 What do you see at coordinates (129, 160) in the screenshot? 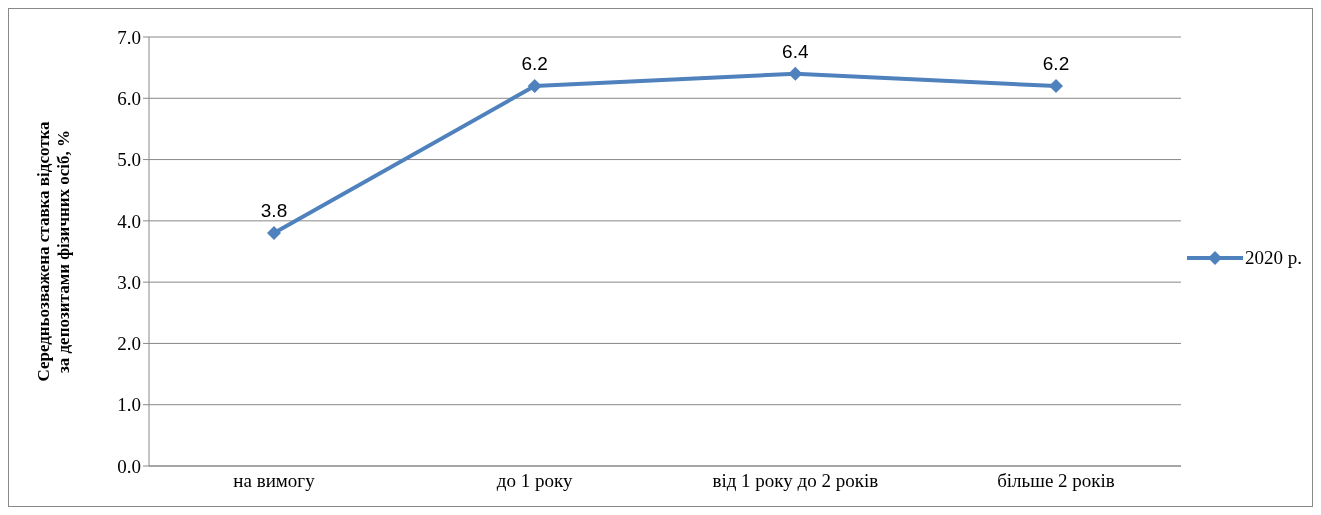
I see `y-tick-label: 5.0` at bounding box center [129, 160].